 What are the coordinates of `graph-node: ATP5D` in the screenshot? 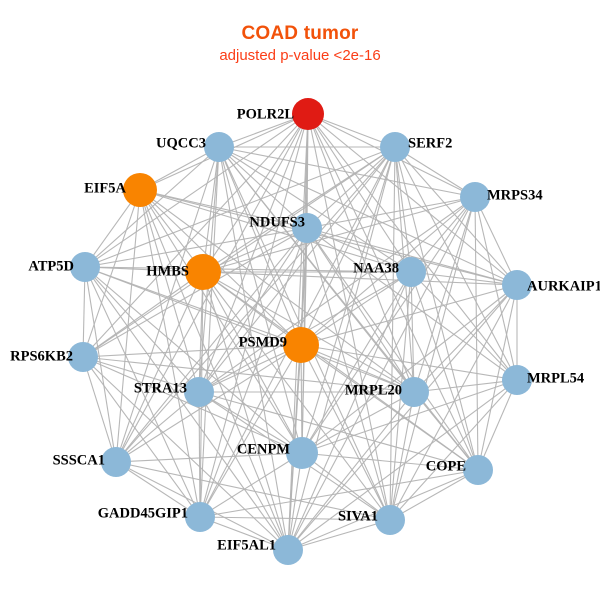 It's located at (64, 267).